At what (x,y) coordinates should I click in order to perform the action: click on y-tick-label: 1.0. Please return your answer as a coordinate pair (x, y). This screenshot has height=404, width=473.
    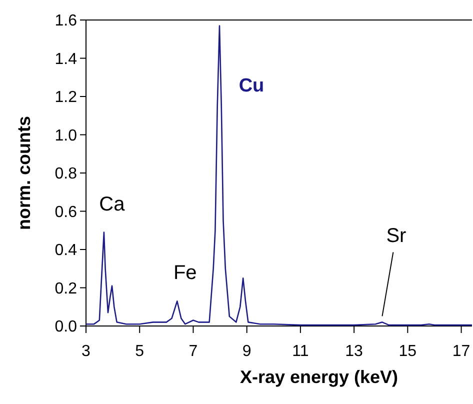
    Looking at the image, I should click on (66, 135).